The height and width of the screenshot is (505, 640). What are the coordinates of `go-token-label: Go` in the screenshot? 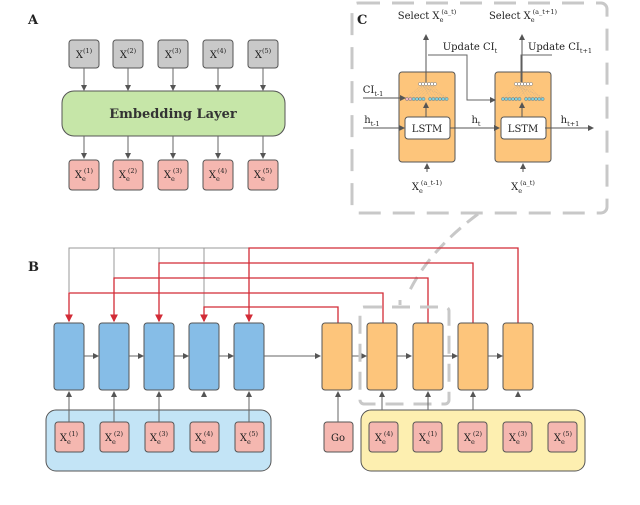 It's located at (338, 438).